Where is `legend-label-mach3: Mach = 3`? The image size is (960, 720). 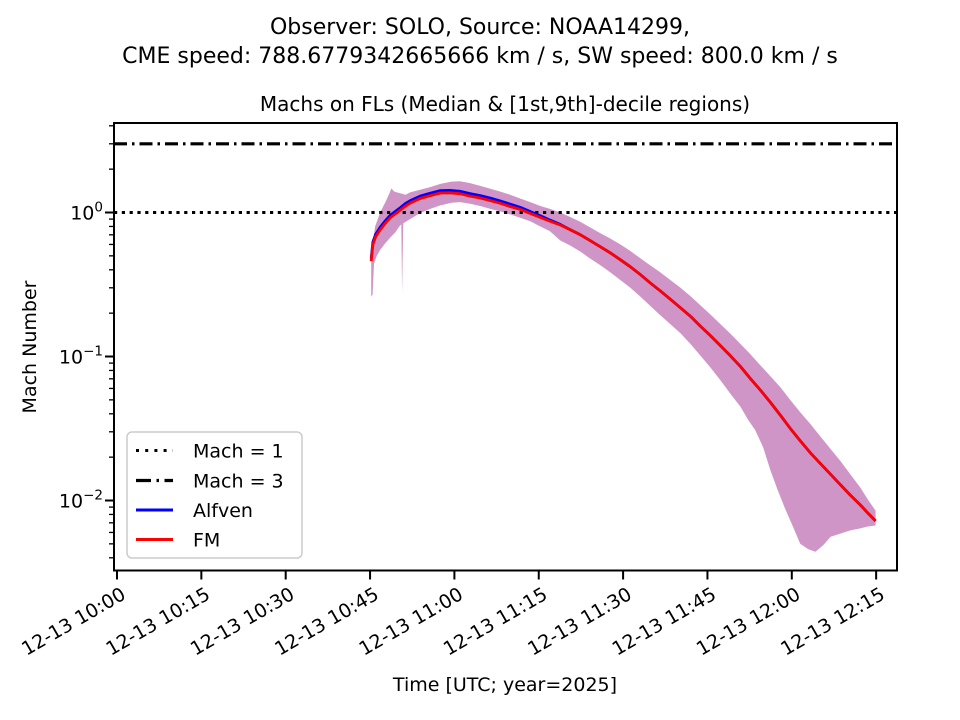 legend-label-mach3: Mach = 3 is located at coordinates (238, 482).